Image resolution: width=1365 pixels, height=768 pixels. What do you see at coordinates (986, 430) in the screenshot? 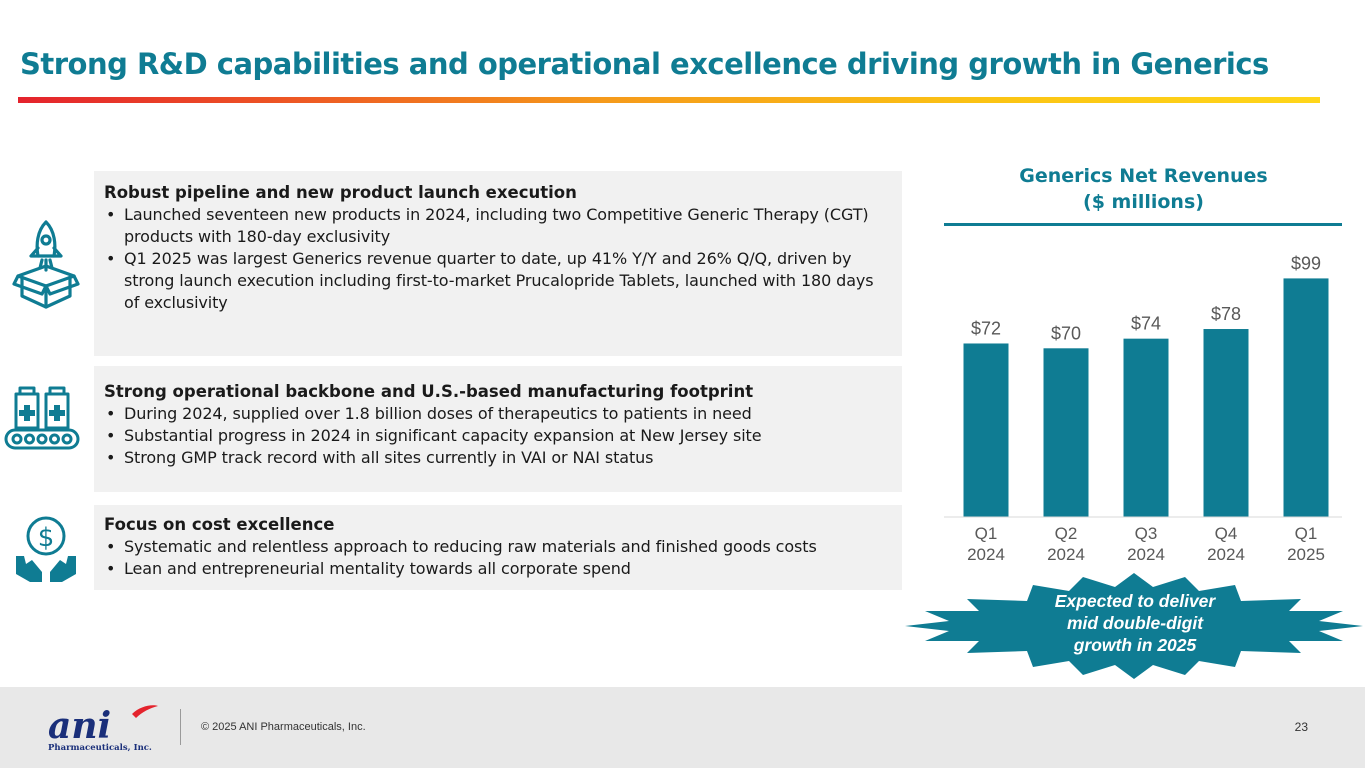
I see `bar-q1-2024` at bounding box center [986, 430].